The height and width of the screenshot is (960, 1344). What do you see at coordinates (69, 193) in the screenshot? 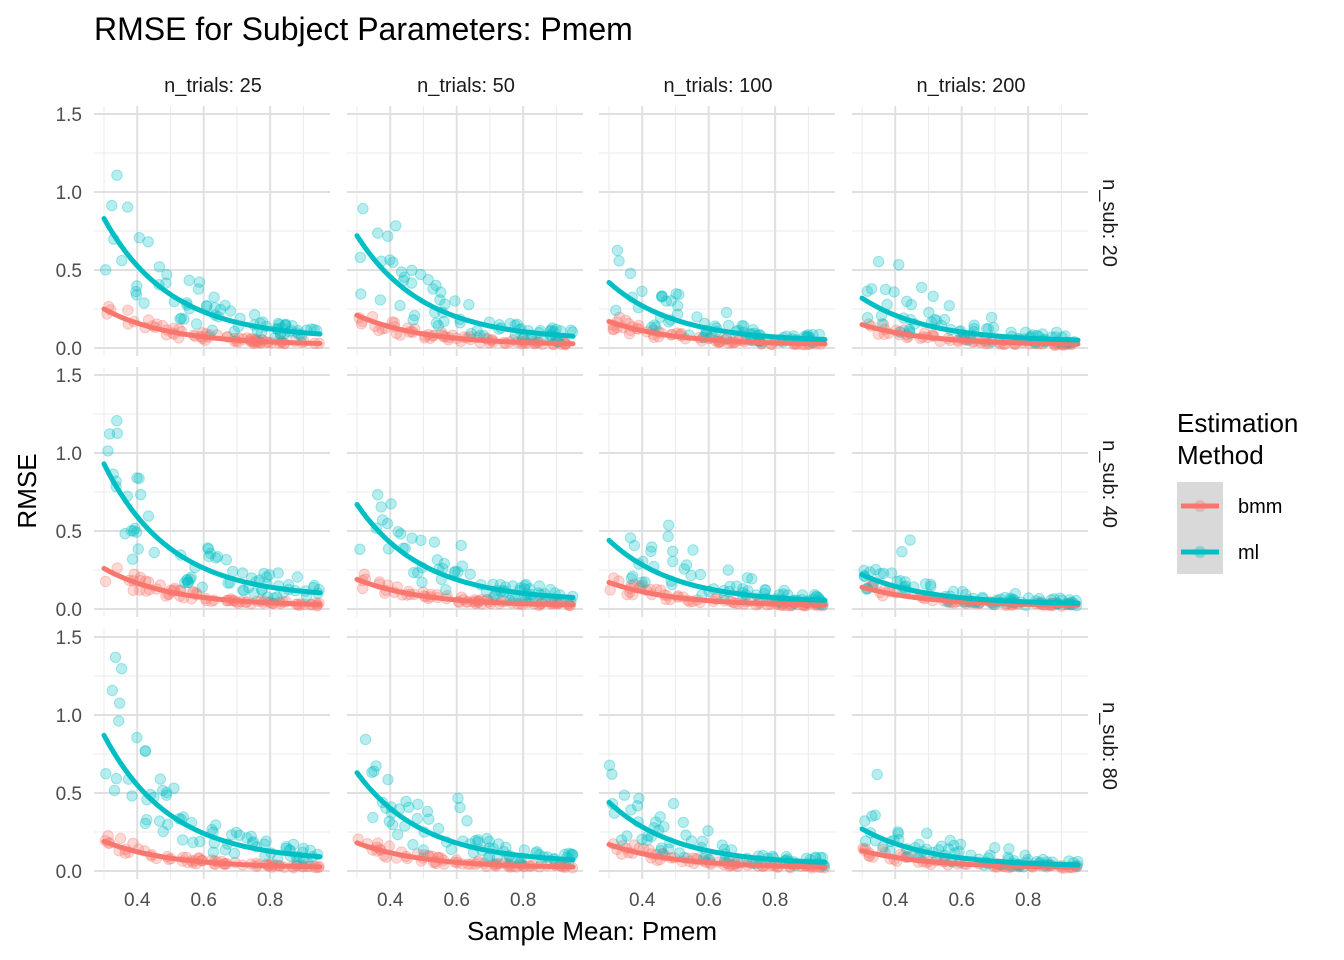
I see `y-tick-label: 1.0` at bounding box center [69, 193].